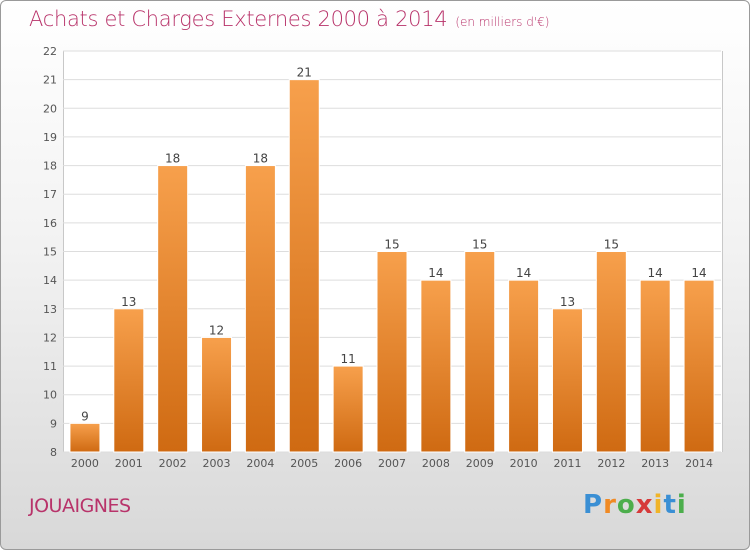 The image size is (750, 550). What do you see at coordinates (85, 416) in the screenshot?
I see `bar-value-label: 9` at bounding box center [85, 416].